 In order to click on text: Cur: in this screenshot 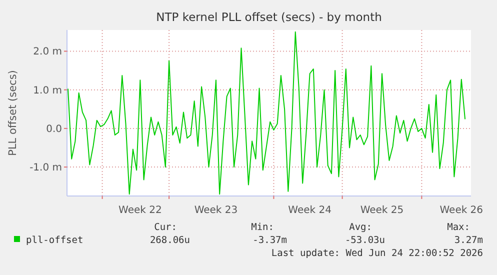, I will do `click(165, 227)`.